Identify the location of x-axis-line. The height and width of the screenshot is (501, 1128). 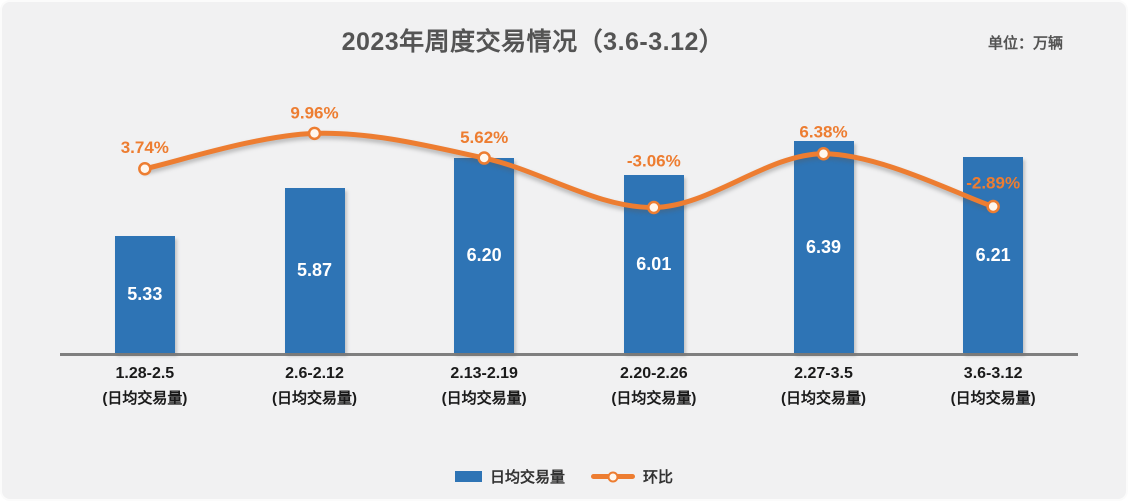
(569, 354).